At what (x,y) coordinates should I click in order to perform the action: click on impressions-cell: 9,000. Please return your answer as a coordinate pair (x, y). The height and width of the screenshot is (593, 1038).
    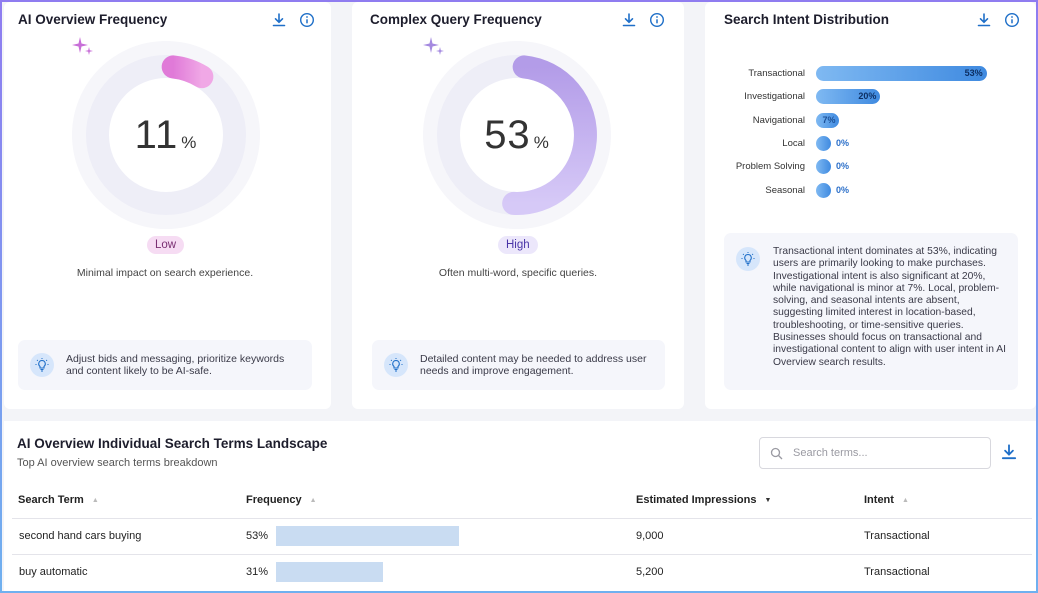
    Looking at the image, I should click on (650, 536).